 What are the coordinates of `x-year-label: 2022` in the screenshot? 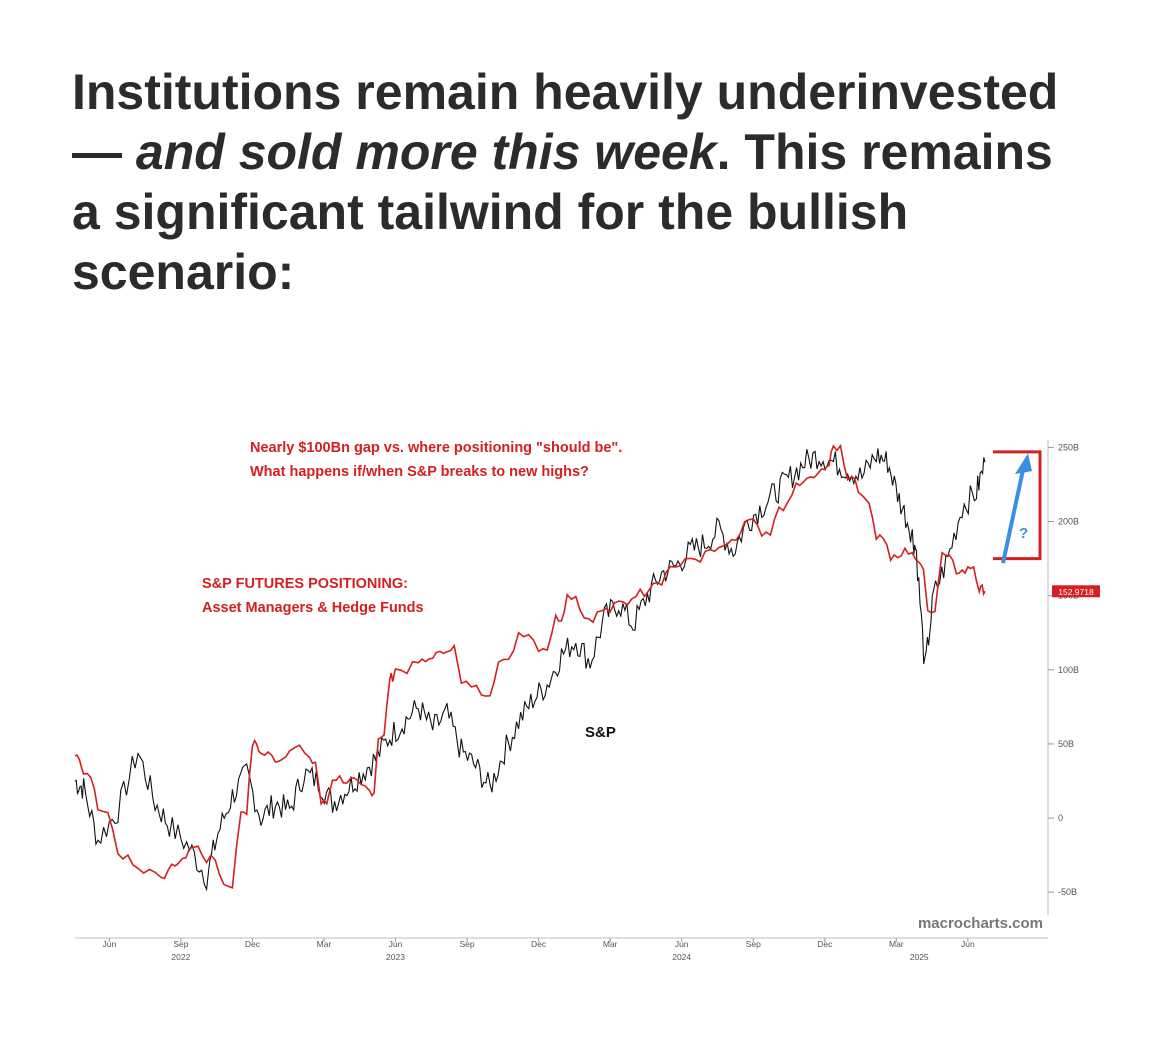 It's located at (180, 957).